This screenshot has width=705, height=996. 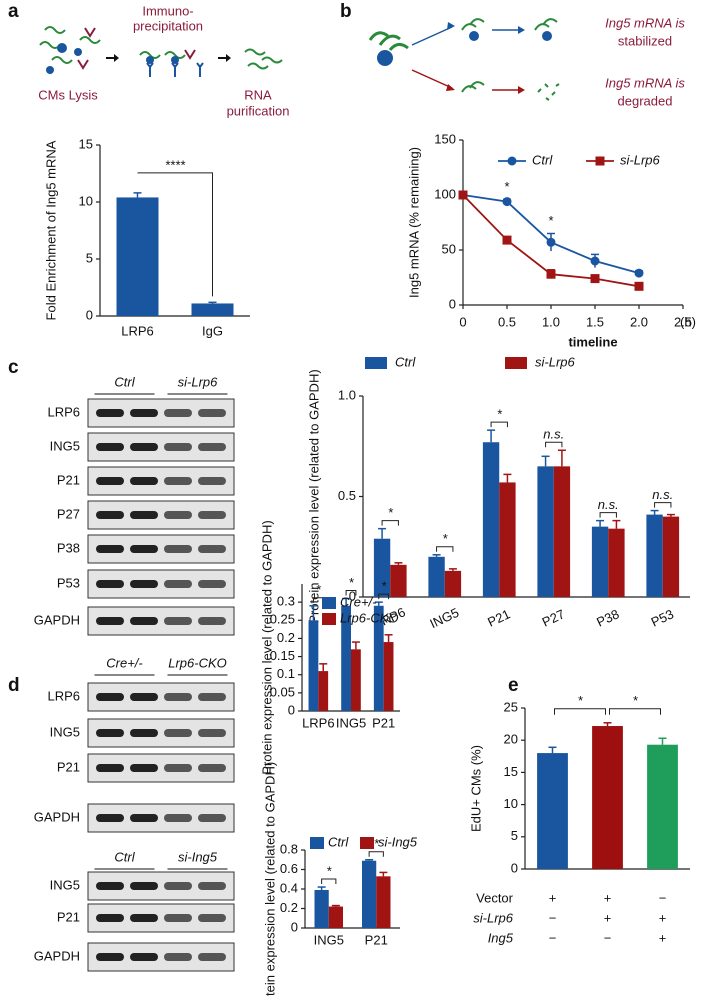 What do you see at coordinates (198, 381) in the screenshot?
I see `blot-group-label: si-Lrp6` at bounding box center [198, 381].